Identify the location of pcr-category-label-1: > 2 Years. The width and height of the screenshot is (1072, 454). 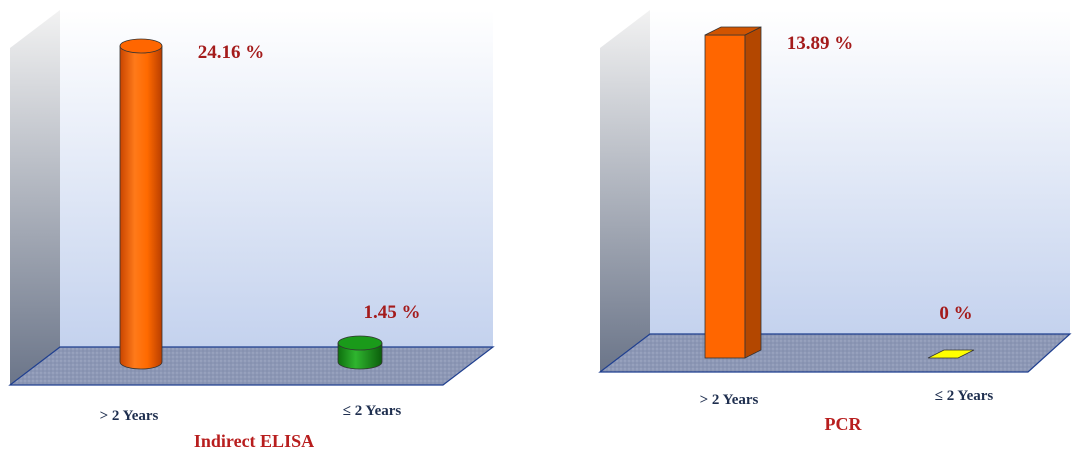
(729, 400).